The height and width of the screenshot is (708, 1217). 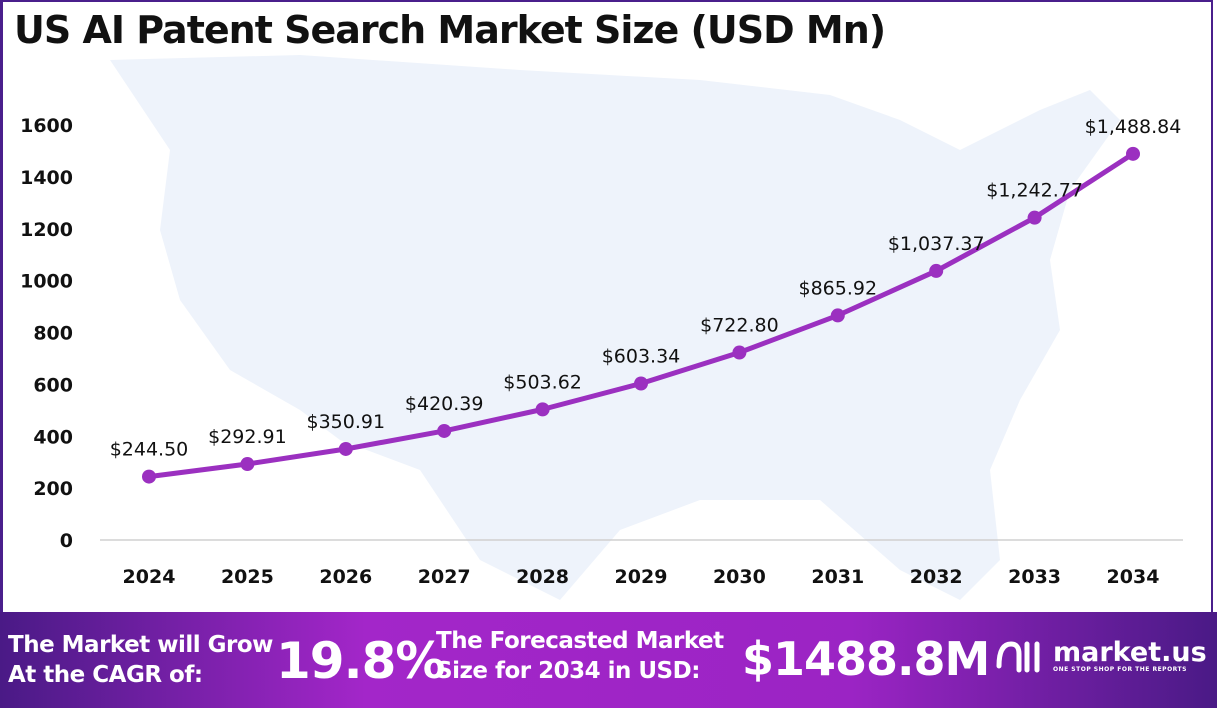 I want to click on data-label: $420.39, so click(x=444, y=404).